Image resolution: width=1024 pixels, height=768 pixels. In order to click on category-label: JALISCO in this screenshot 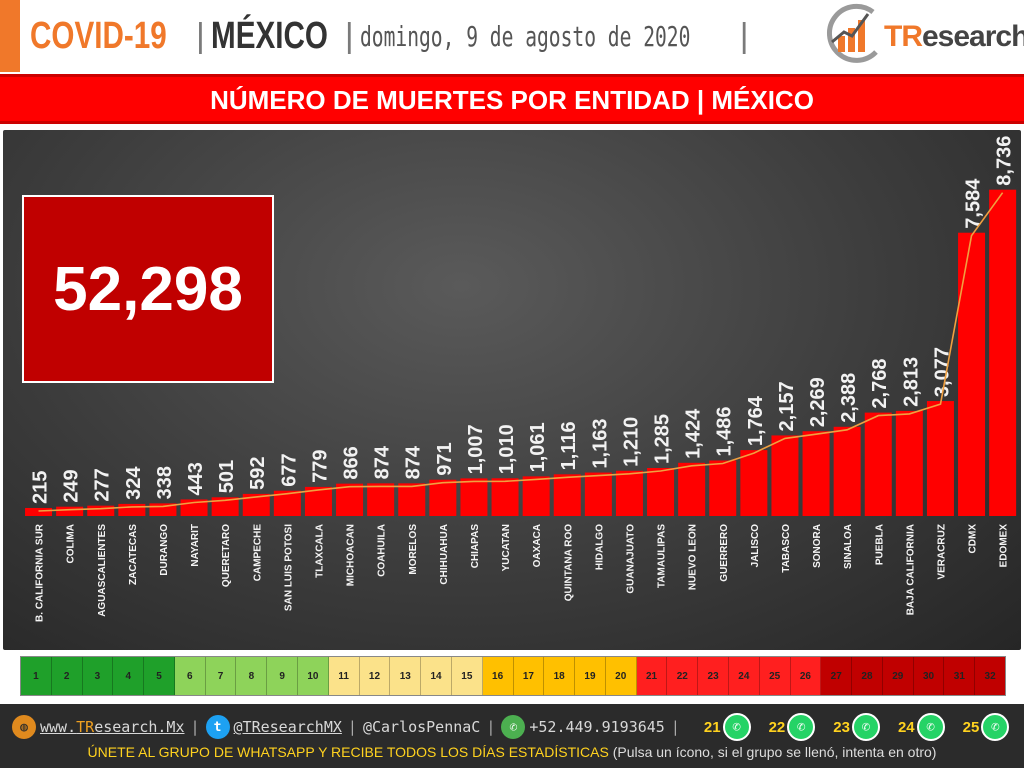, I will do `click(755, 546)`.